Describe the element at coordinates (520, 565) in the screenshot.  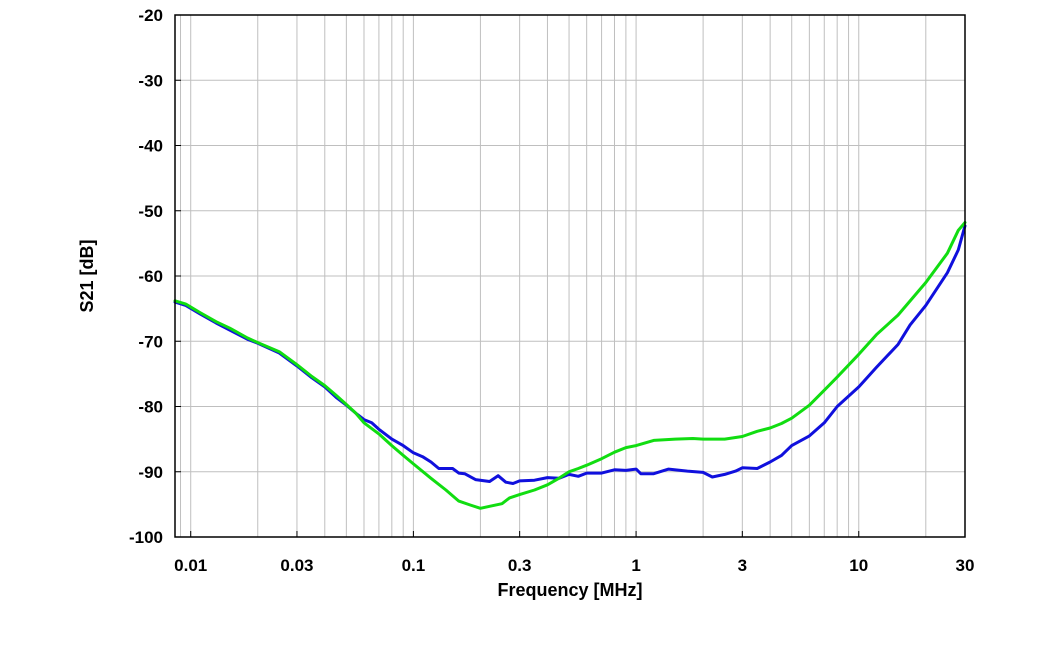
I see `x-tick-label: 0.3` at that location.